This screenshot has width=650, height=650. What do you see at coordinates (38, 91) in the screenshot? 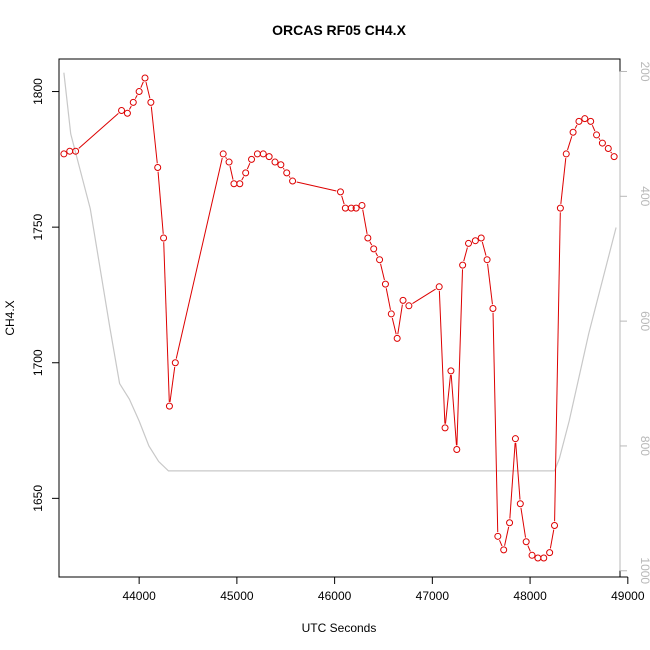
I see `y-tick-label: 1800` at bounding box center [38, 91].